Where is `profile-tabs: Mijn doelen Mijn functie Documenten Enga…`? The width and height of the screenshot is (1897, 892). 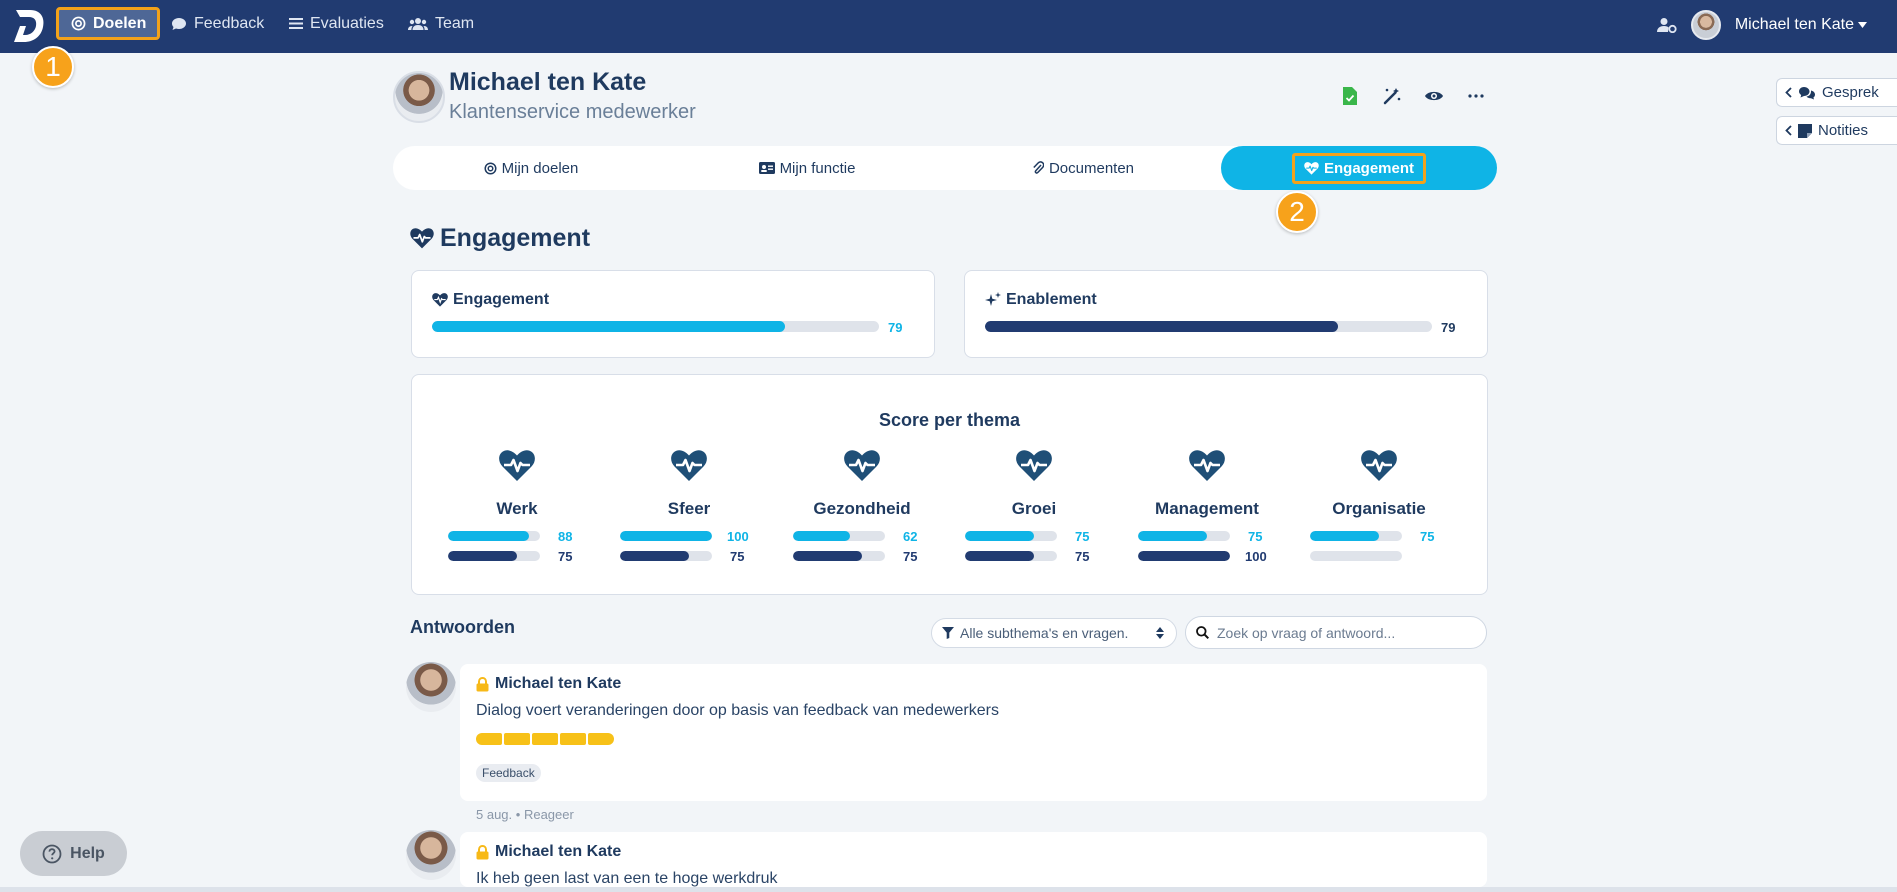
profile-tabs: Mijn doelen Mijn functie Documenten Enga… is located at coordinates (945, 168).